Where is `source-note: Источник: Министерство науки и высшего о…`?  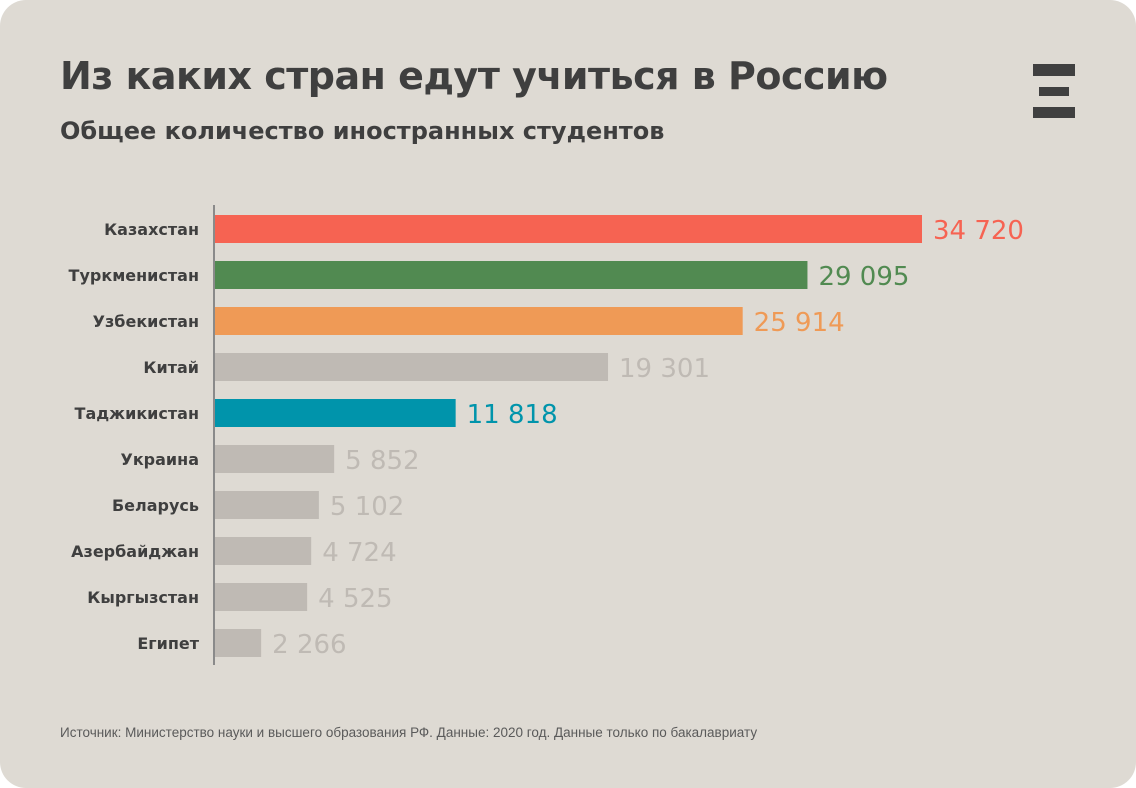
source-note: Источник: Министерство науки и высшего о… is located at coordinates (409, 732).